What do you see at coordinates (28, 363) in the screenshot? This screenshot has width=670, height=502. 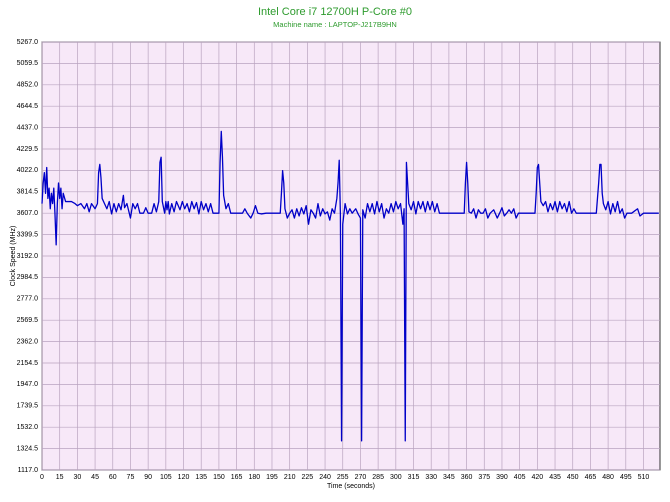 I see `y-tick-label: 2154.5` at bounding box center [28, 363].